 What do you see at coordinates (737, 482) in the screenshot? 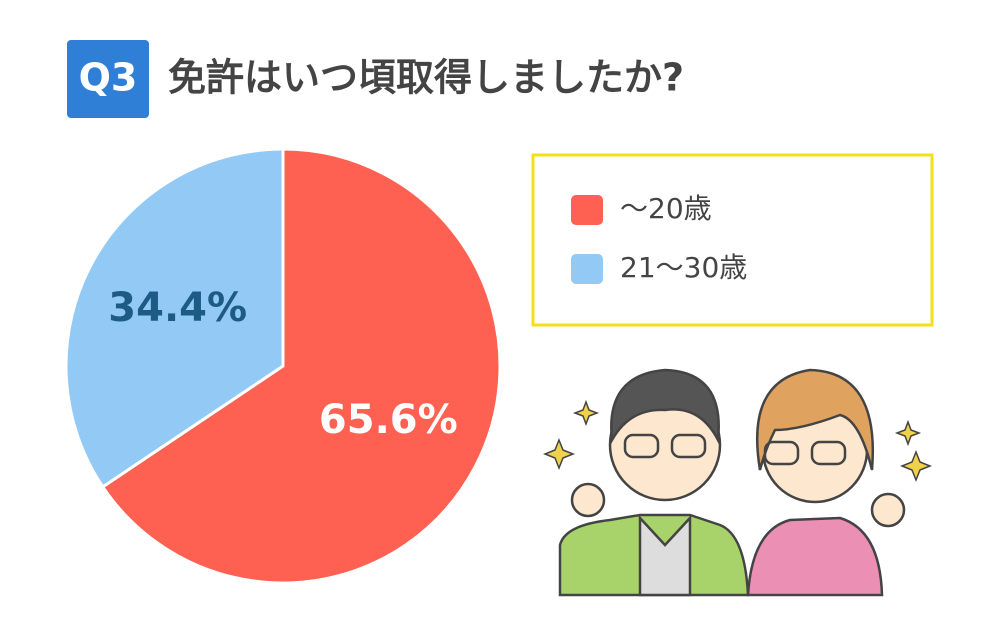
I see `illustration` at bounding box center [737, 482].